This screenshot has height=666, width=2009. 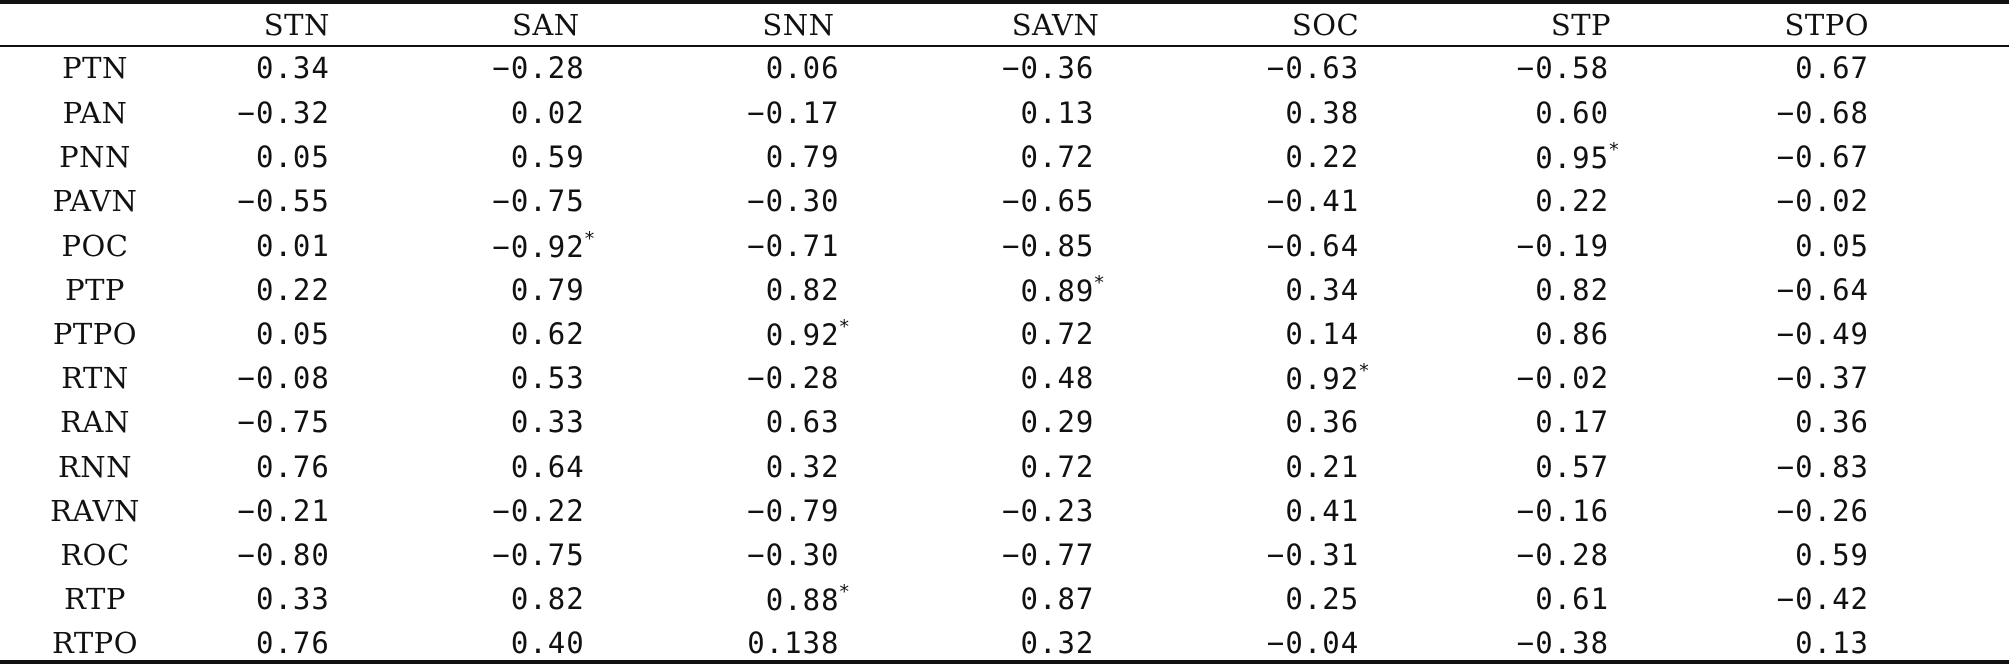 What do you see at coordinates (1619, 157) in the screenshot?
I see `value-cell: 0.95*` at bounding box center [1619, 157].